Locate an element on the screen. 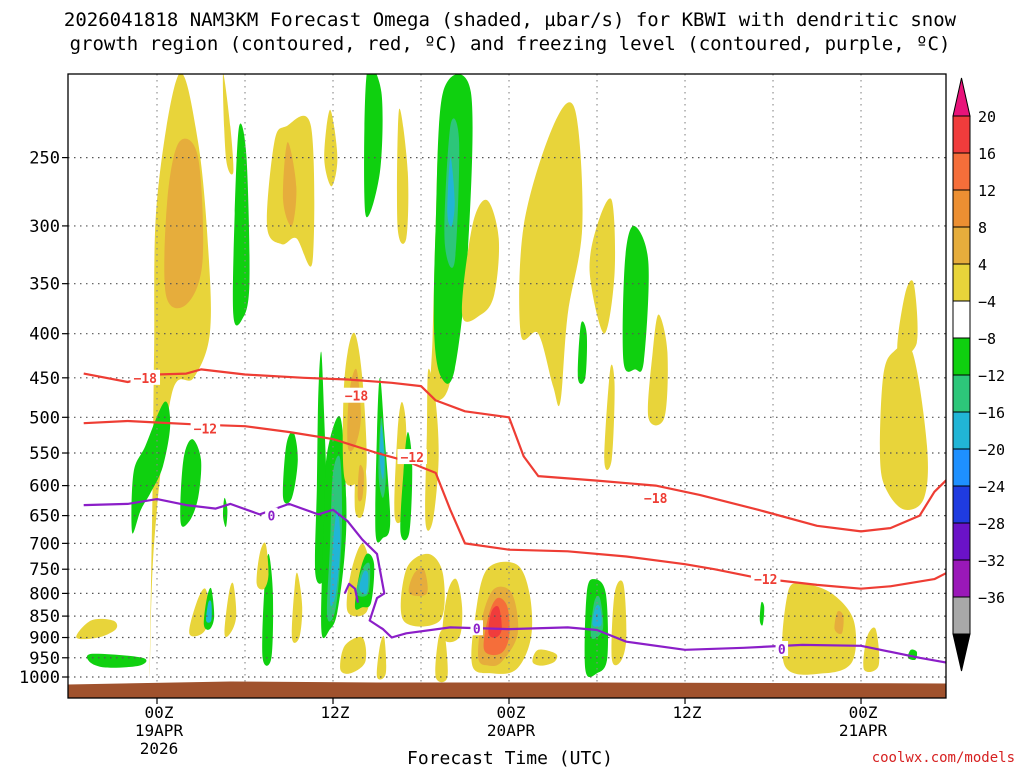 The height and width of the screenshot is (772, 1024). colorbar-label: −20 is located at coordinates (991, 450).